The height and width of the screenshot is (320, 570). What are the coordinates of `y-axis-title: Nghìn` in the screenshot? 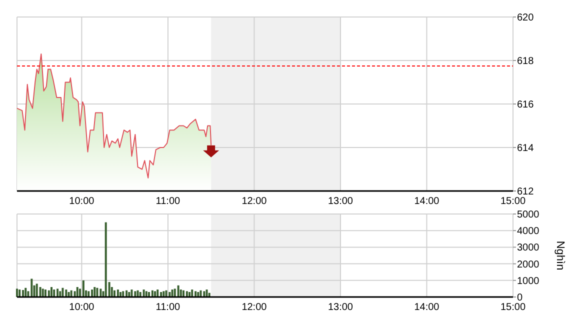 It's located at (560, 255).